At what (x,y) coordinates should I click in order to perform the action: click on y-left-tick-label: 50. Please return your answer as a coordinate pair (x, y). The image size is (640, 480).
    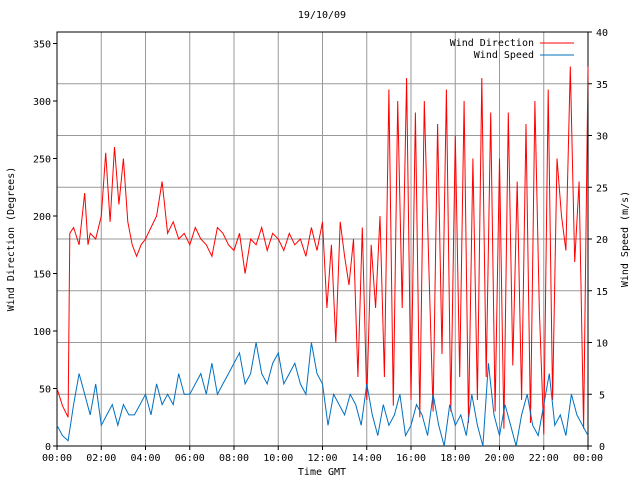
    Looking at the image, I should click on (45, 390).